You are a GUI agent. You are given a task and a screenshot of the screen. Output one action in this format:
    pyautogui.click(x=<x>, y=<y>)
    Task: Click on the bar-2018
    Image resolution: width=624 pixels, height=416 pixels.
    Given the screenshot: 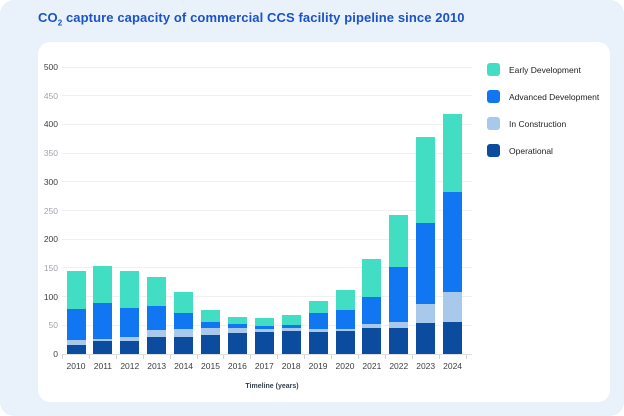 What is the action you would take?
    pyautogui.click(x=291, y=334)
    